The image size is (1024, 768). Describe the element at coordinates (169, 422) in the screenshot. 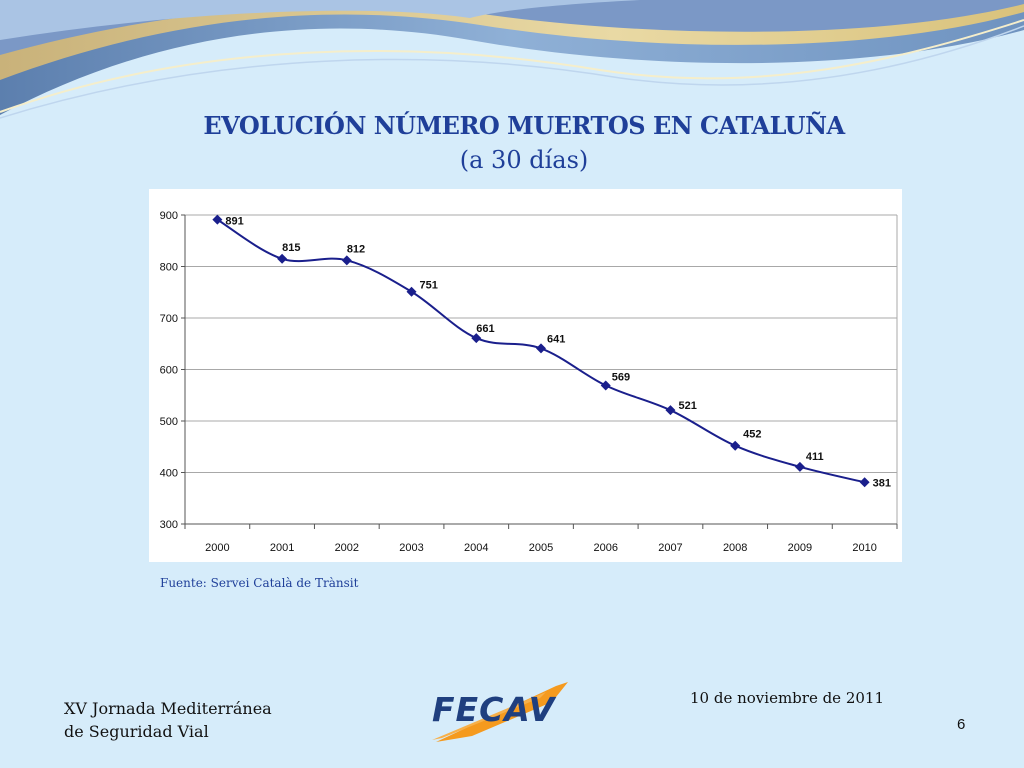

I see `y-tick-label: 500` at that location.